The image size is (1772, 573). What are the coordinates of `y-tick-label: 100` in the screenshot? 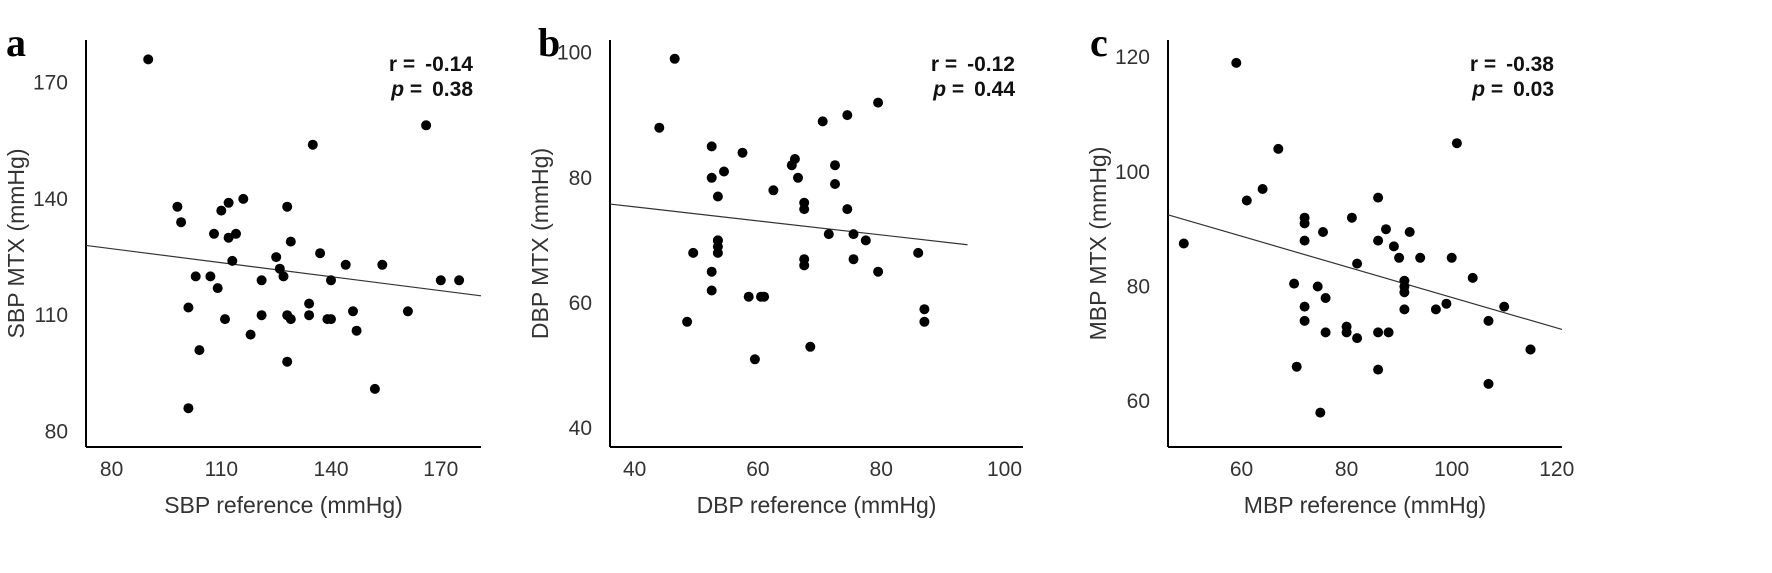 It's located at (574, 53).